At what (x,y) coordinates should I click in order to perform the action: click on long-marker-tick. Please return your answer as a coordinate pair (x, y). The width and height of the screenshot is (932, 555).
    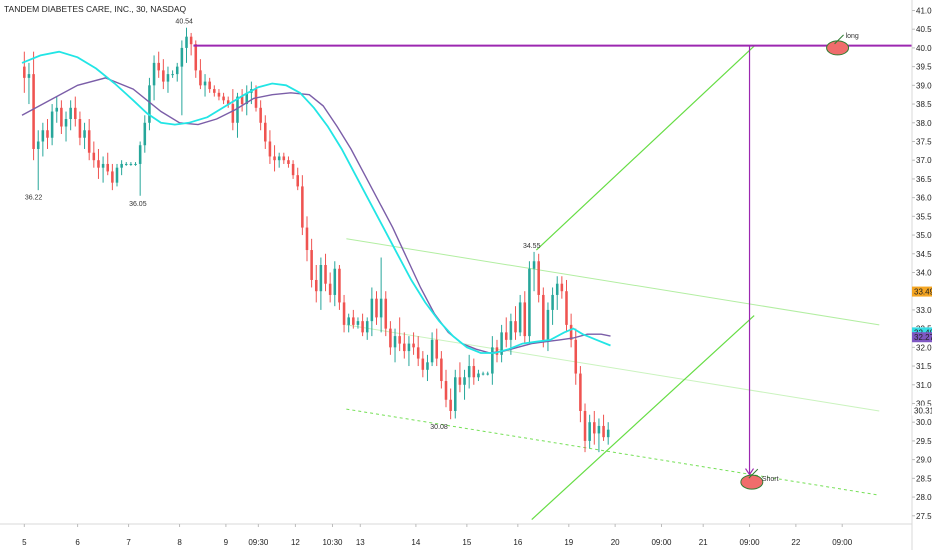
    Looking at the image, I should click on (839, 39).